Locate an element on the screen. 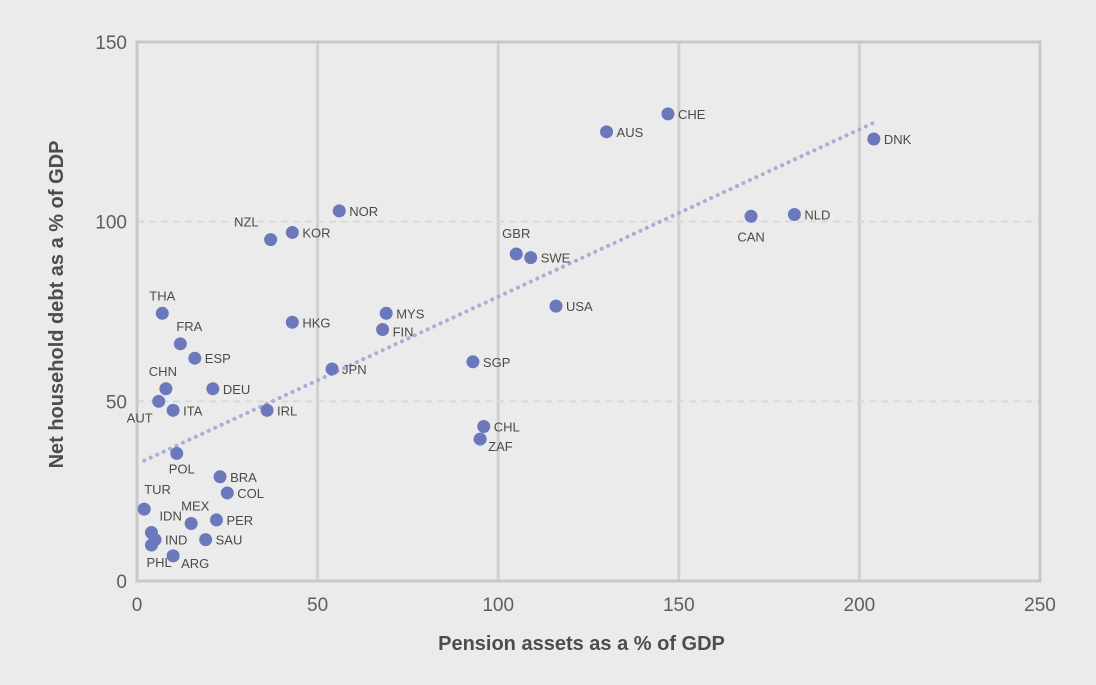 Image resolution: width=1096 pixels, height=685 pixels. point-label-nor: NOR is located at coordinates (363, 211).